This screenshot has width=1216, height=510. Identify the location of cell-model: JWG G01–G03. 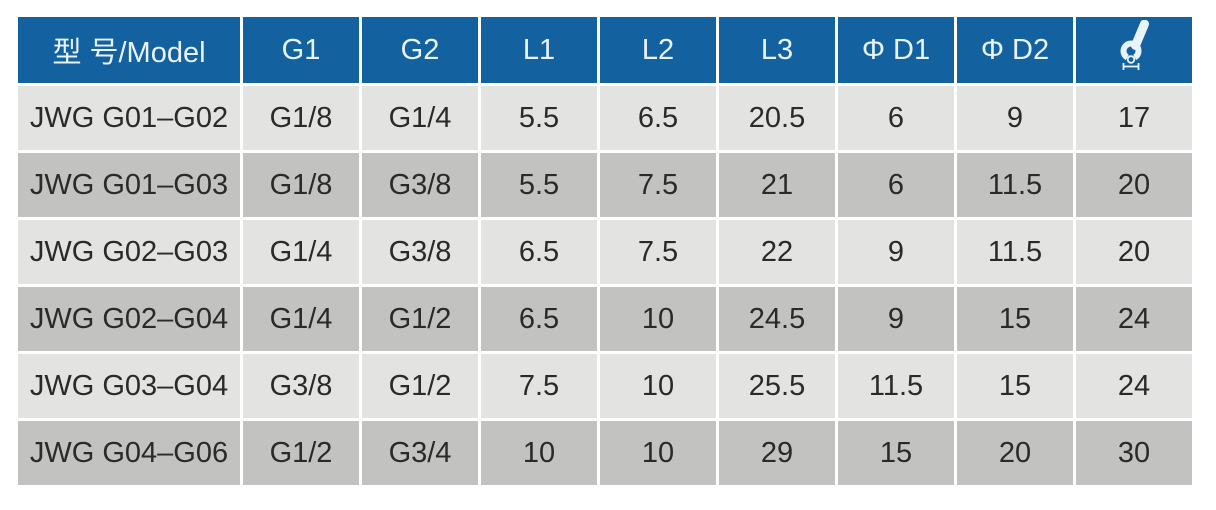
(129, 185).